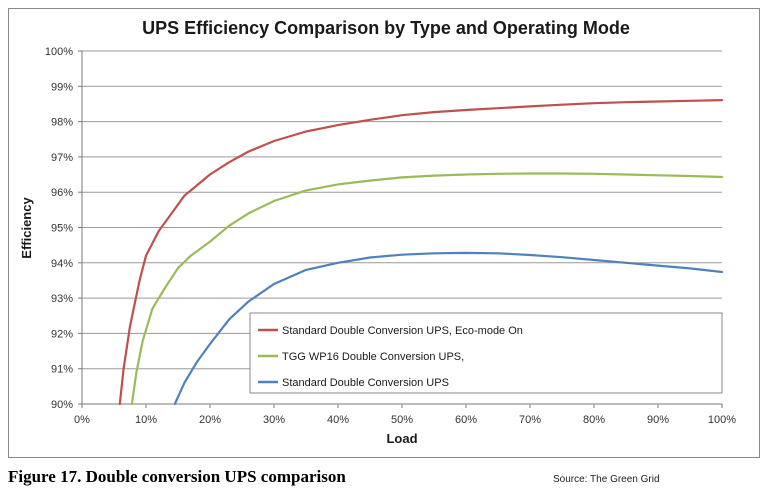  What do you see at coordinates (373, 357) in the screenshot?
I see `legend-label: TGG WP16 Double Conversion UPS,` at bounding box center [373, 357].